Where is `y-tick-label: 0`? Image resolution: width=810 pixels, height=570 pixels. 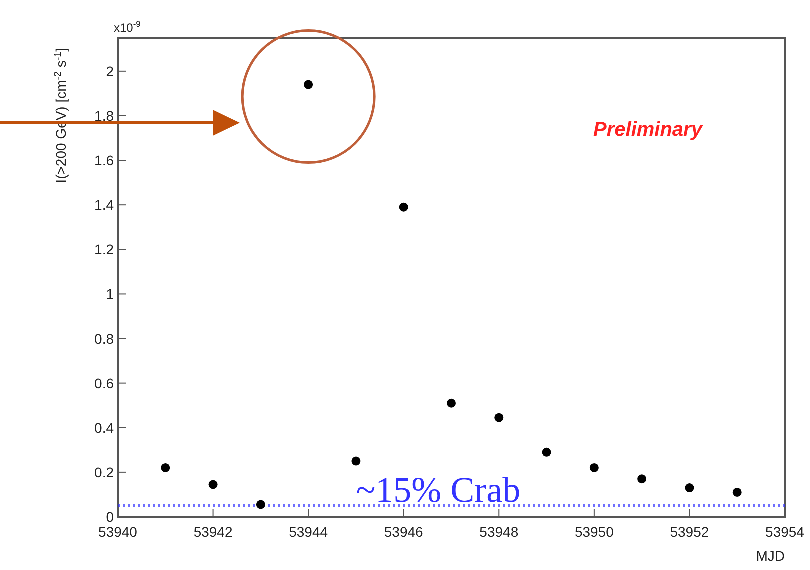
y-tick-label: 0 is located at coordinates (110, 517).